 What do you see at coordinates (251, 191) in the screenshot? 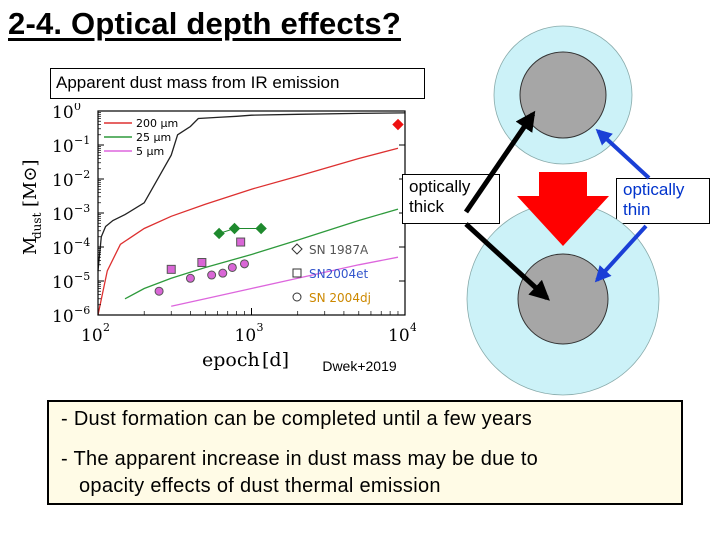
I see `series-line-upper-envelope` at bounding box center [251, 191].